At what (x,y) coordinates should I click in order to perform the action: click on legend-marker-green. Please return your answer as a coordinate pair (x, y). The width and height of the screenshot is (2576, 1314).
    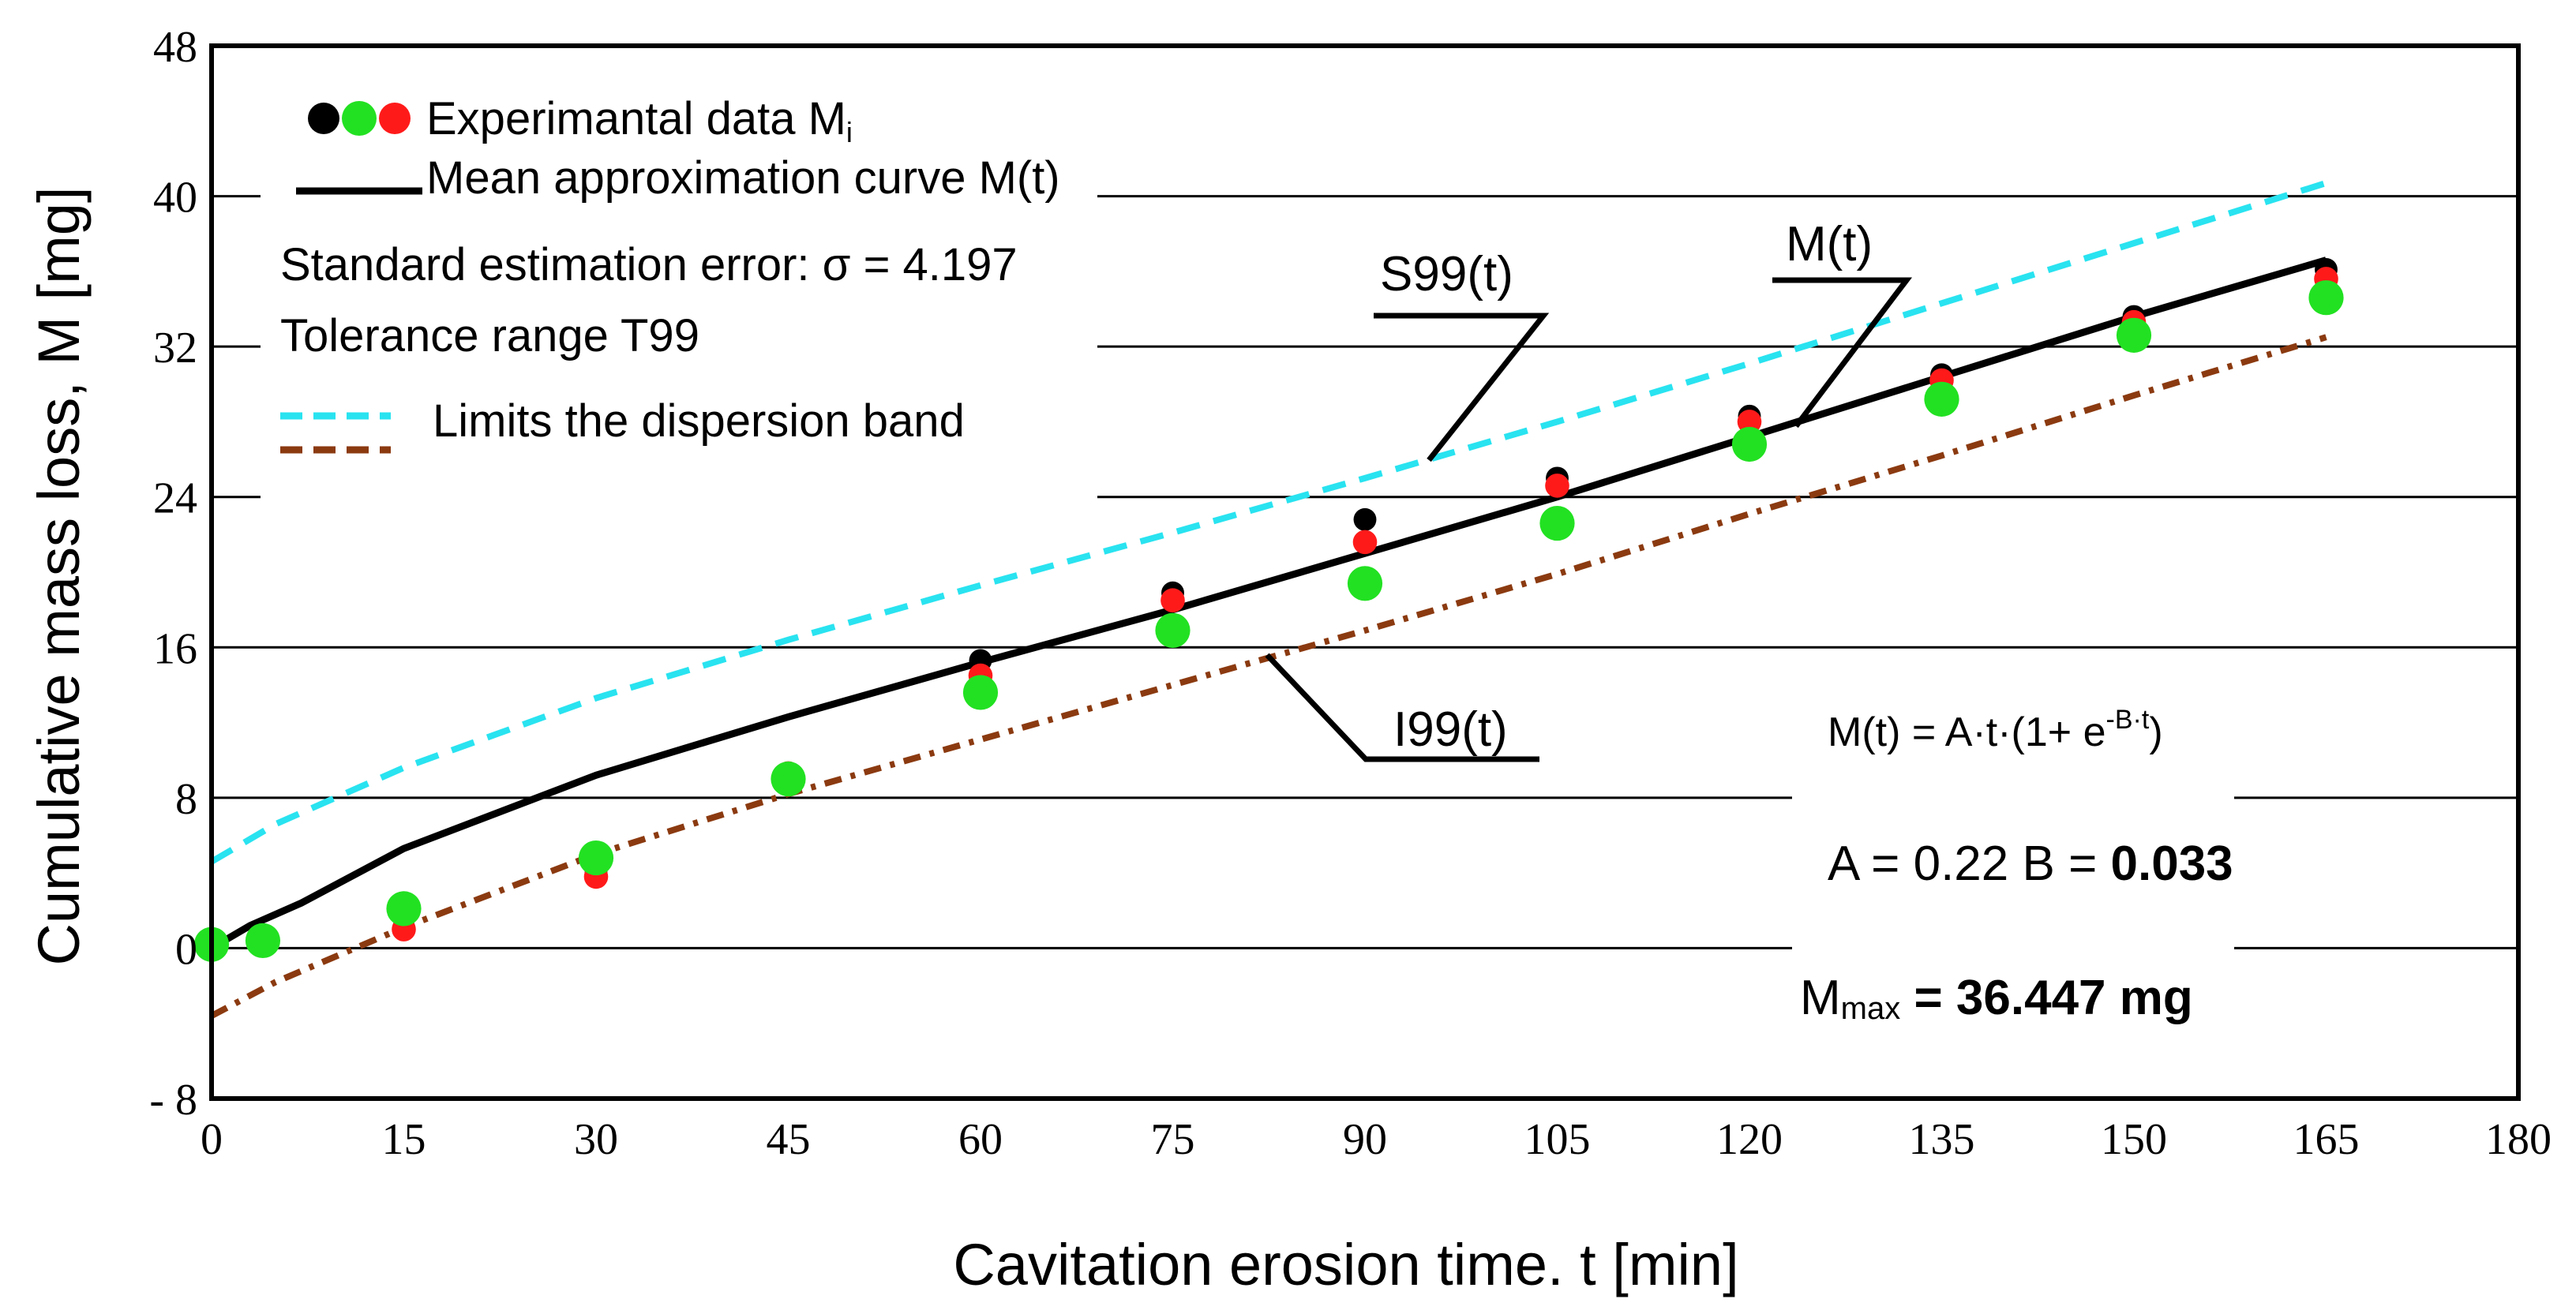
    Looking at the image, I should click on (359, 119).